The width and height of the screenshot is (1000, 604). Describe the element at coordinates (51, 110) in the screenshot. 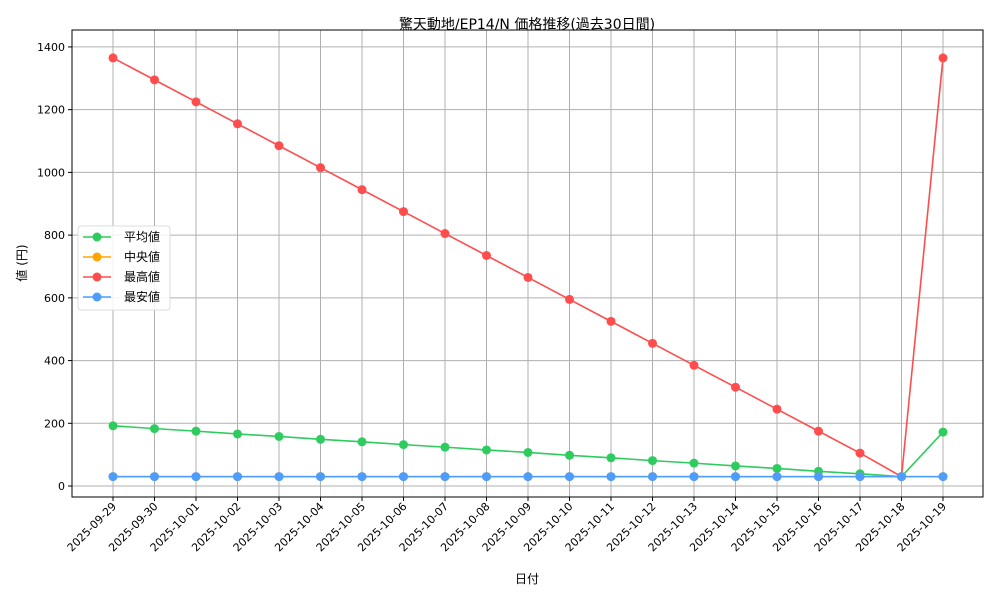

I see `y-tick-label: 1200` at that location.